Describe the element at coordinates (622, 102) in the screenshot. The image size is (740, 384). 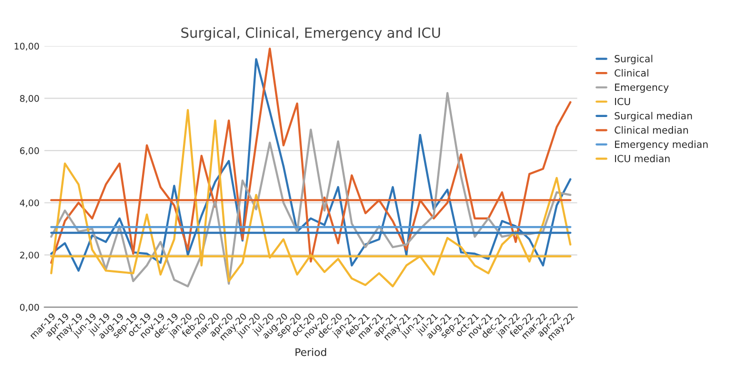
I see `legend-label: ICU` at that location.